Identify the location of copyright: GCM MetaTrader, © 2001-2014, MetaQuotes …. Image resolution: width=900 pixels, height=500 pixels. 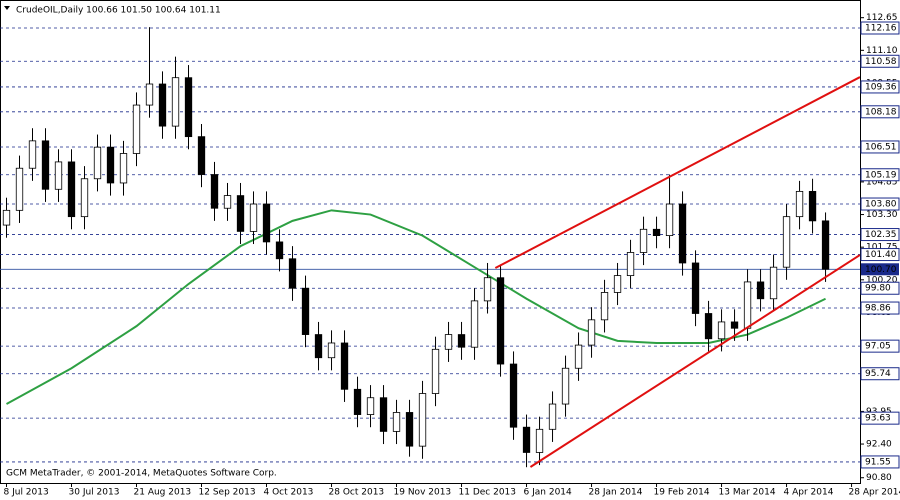
(141, 474).